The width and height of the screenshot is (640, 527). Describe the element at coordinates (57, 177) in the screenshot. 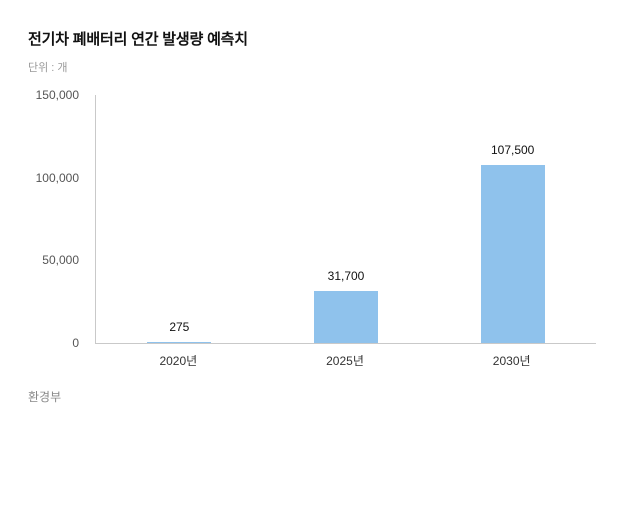

I see `y-tick-label: 100,000` at that location.